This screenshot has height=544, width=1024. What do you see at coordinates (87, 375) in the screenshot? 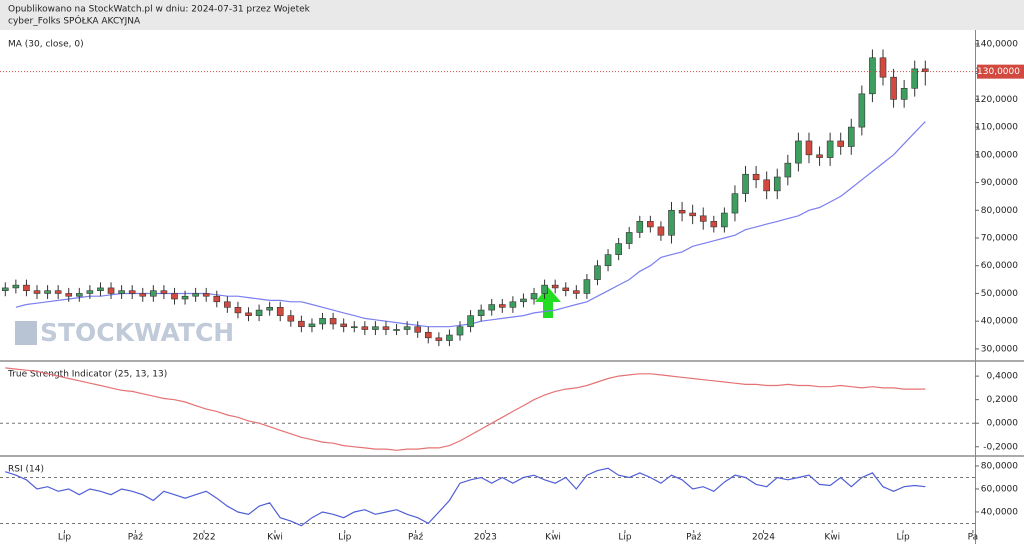
I see `panel-title: True Strength Indicator (25, 13, 13)` at bounding box center [87, 375].